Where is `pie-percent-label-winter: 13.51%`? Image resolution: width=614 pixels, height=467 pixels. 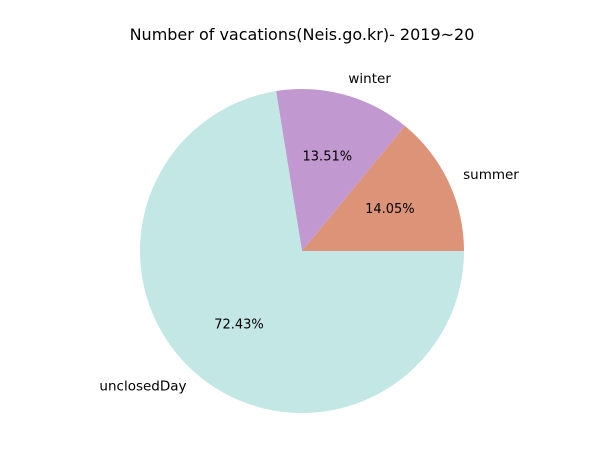
pie-percent-label-winter: 13.51% is located at coordinates (328, 157).